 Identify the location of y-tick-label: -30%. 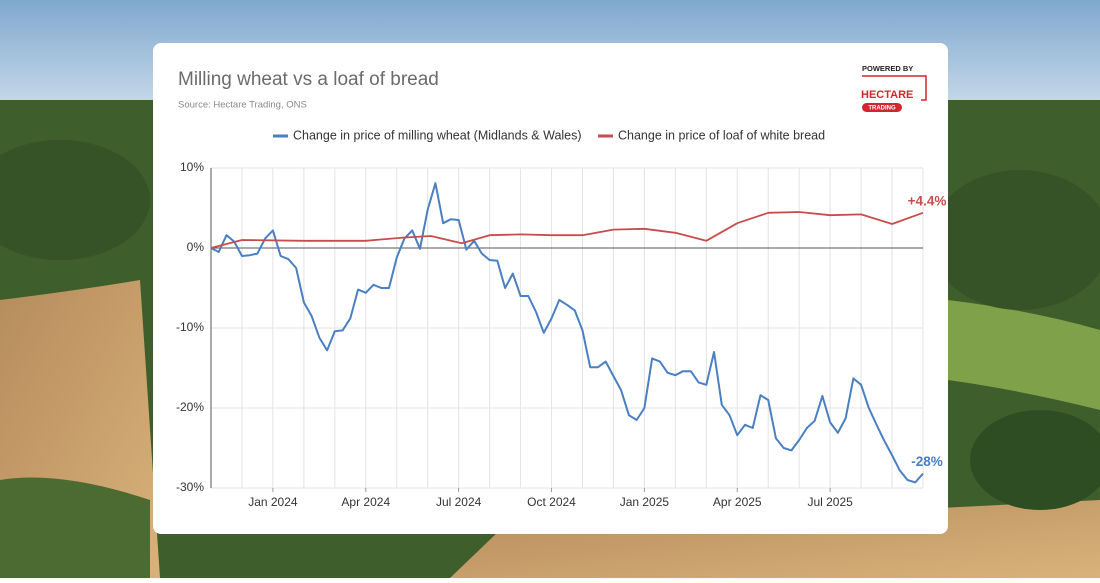
(190, 487).